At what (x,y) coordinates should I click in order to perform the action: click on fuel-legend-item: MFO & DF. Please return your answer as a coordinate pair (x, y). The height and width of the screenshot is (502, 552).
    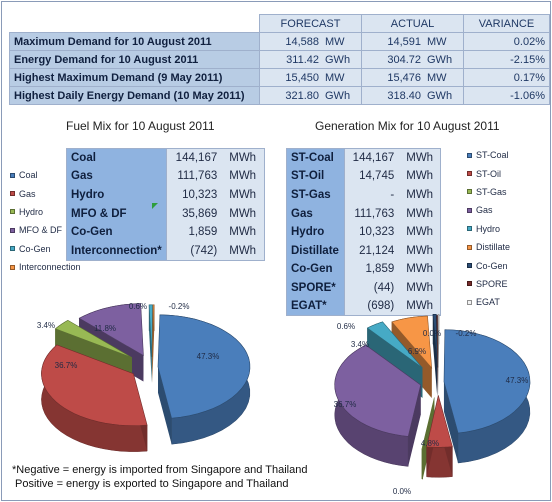
    Looking at the image, I should click on (45, 230).